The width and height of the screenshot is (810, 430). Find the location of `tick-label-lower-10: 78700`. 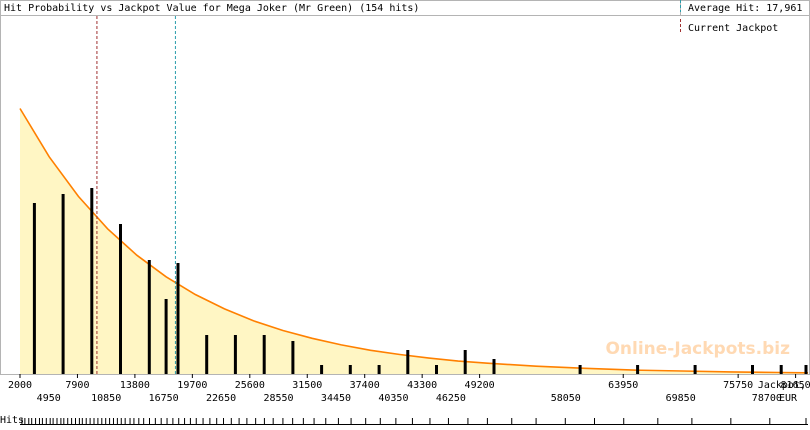

tick-label-lower-10: 78700 is located at coordinates (767, 398).